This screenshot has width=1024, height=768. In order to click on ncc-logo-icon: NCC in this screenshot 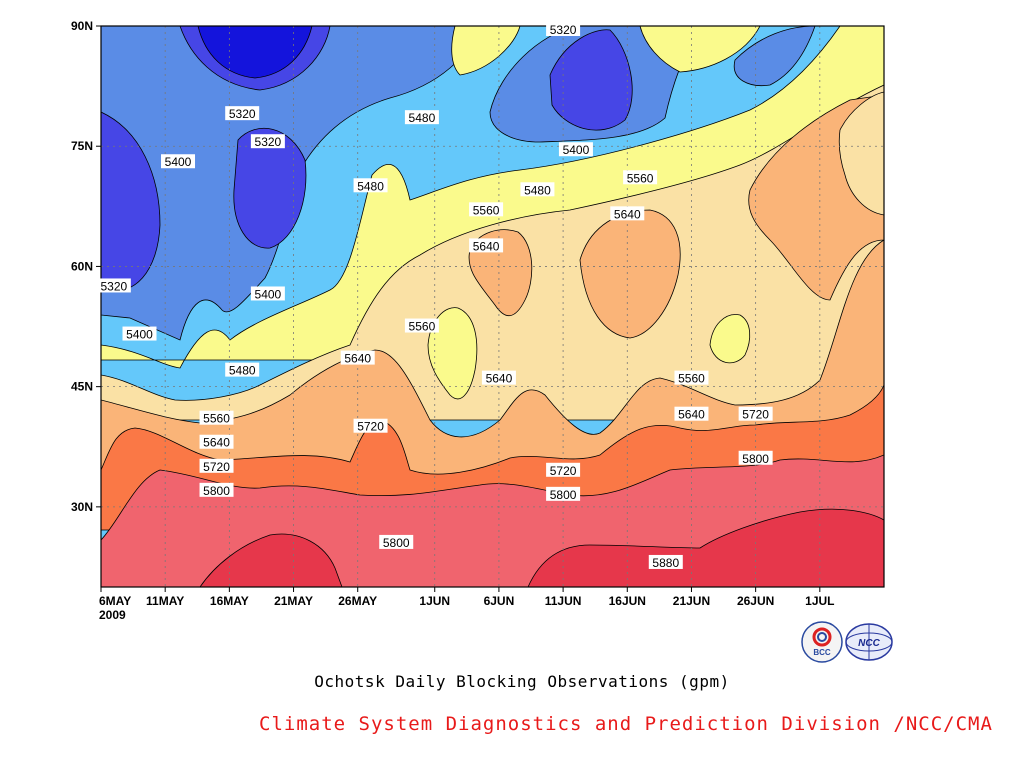, I will do `click(869, 642)`.